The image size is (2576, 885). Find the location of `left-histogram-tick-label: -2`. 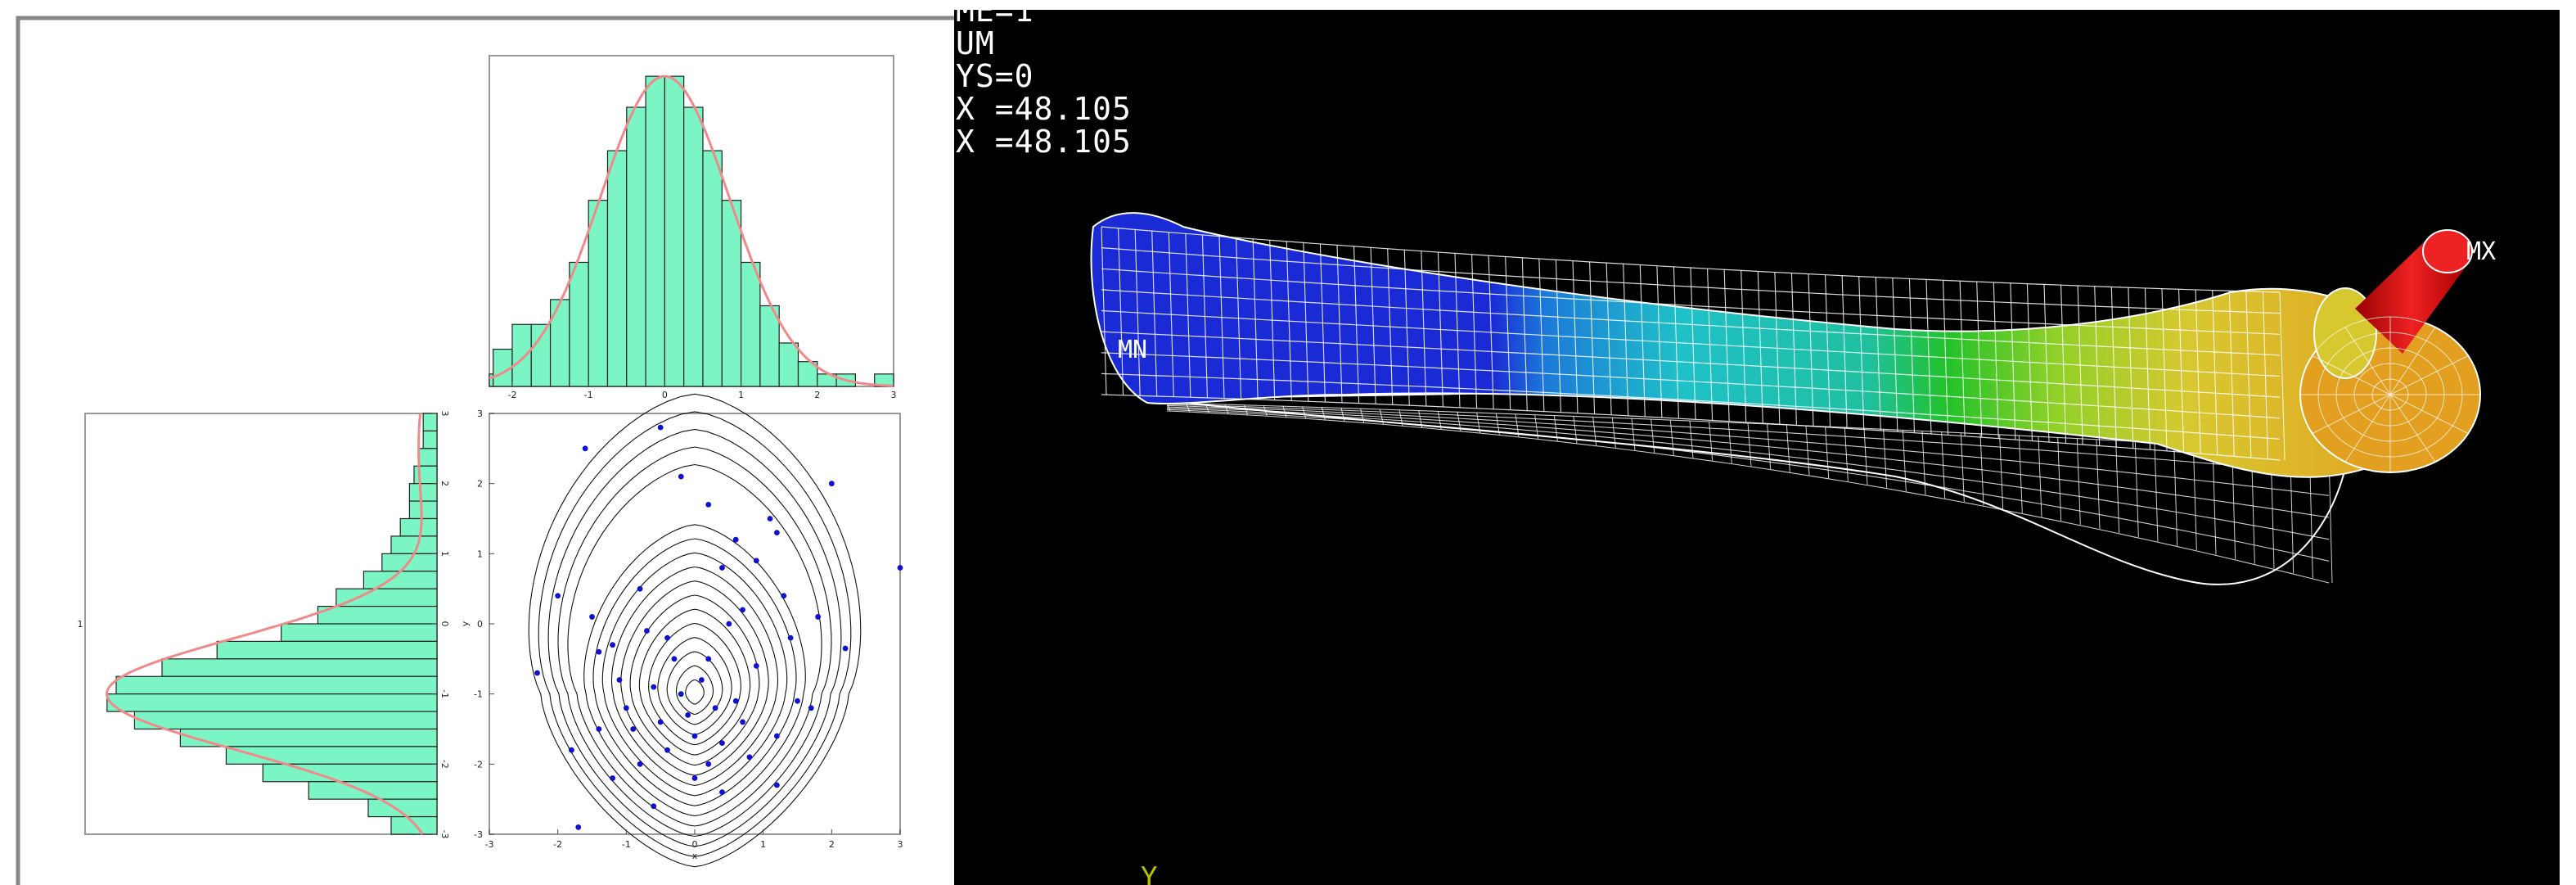

left-histogram-tick-label: -2 is located at coordinates (444, 764).